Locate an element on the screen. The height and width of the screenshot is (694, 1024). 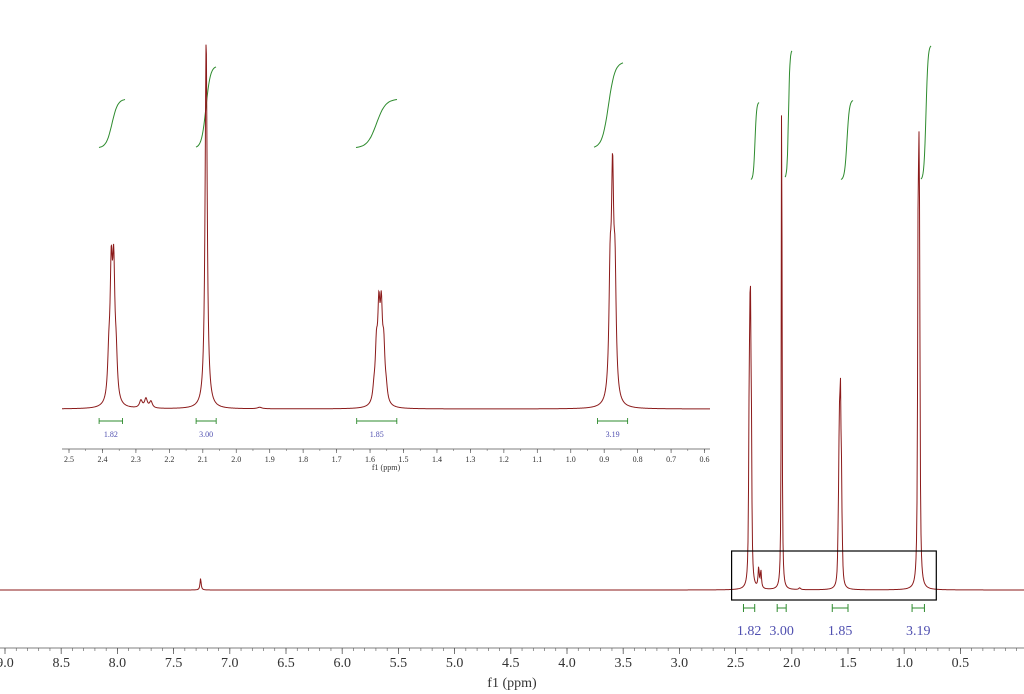
inset-tick-label: 0.6 is located at coordinates (705, 459).